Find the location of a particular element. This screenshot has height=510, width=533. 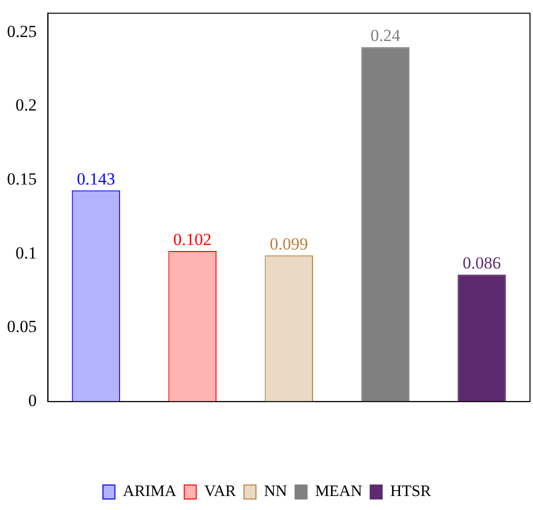

legend-label: VAR is located at coordinates (220, 491).